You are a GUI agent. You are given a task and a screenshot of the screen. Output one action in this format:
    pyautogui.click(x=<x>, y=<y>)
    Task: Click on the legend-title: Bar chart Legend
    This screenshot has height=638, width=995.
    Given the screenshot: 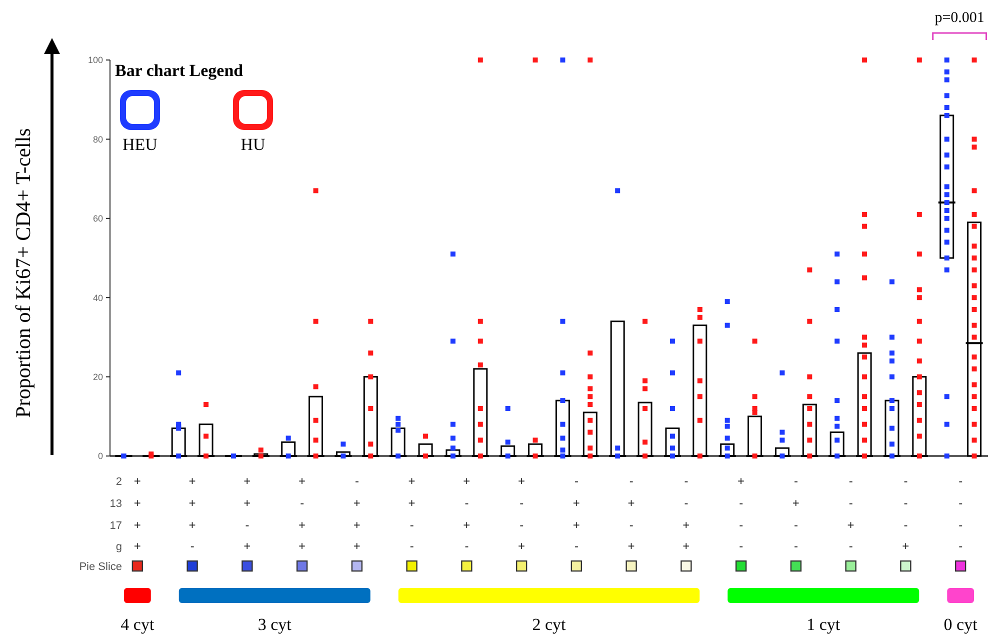 What is the action you would take?
    pyautogui.click(x=179, y=70)
    